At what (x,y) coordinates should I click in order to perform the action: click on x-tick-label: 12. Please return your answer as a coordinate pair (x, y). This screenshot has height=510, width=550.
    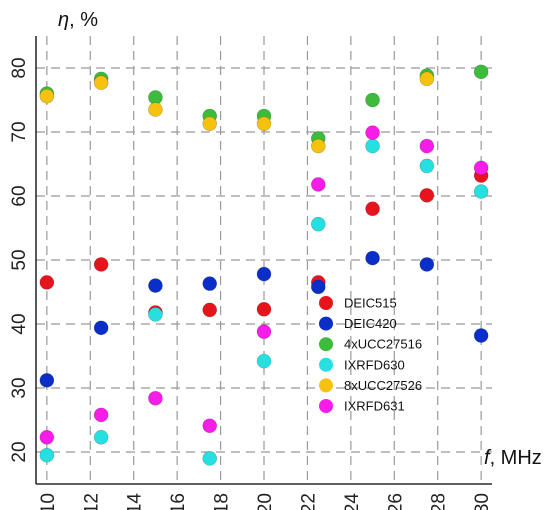
    Looking at the image, I should click on (91, 501).